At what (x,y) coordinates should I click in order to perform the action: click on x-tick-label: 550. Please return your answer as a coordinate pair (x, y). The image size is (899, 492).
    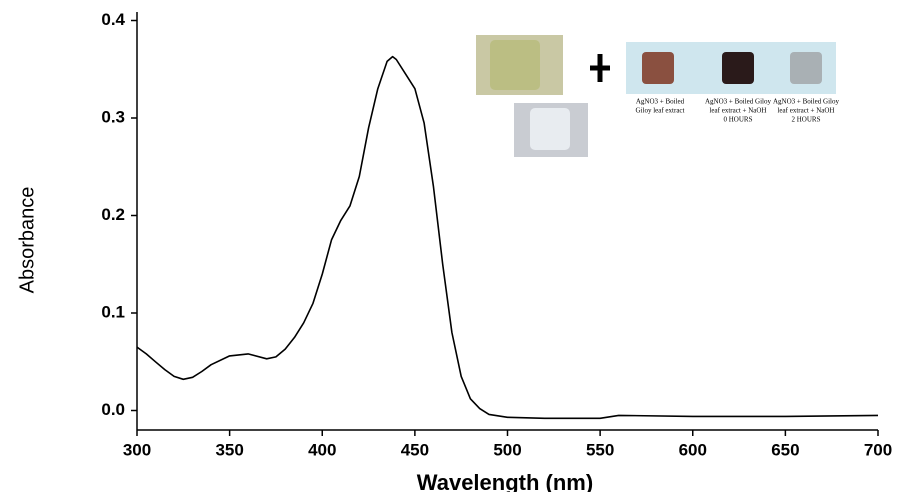
    Looking at the image, I should click on (600, 449).